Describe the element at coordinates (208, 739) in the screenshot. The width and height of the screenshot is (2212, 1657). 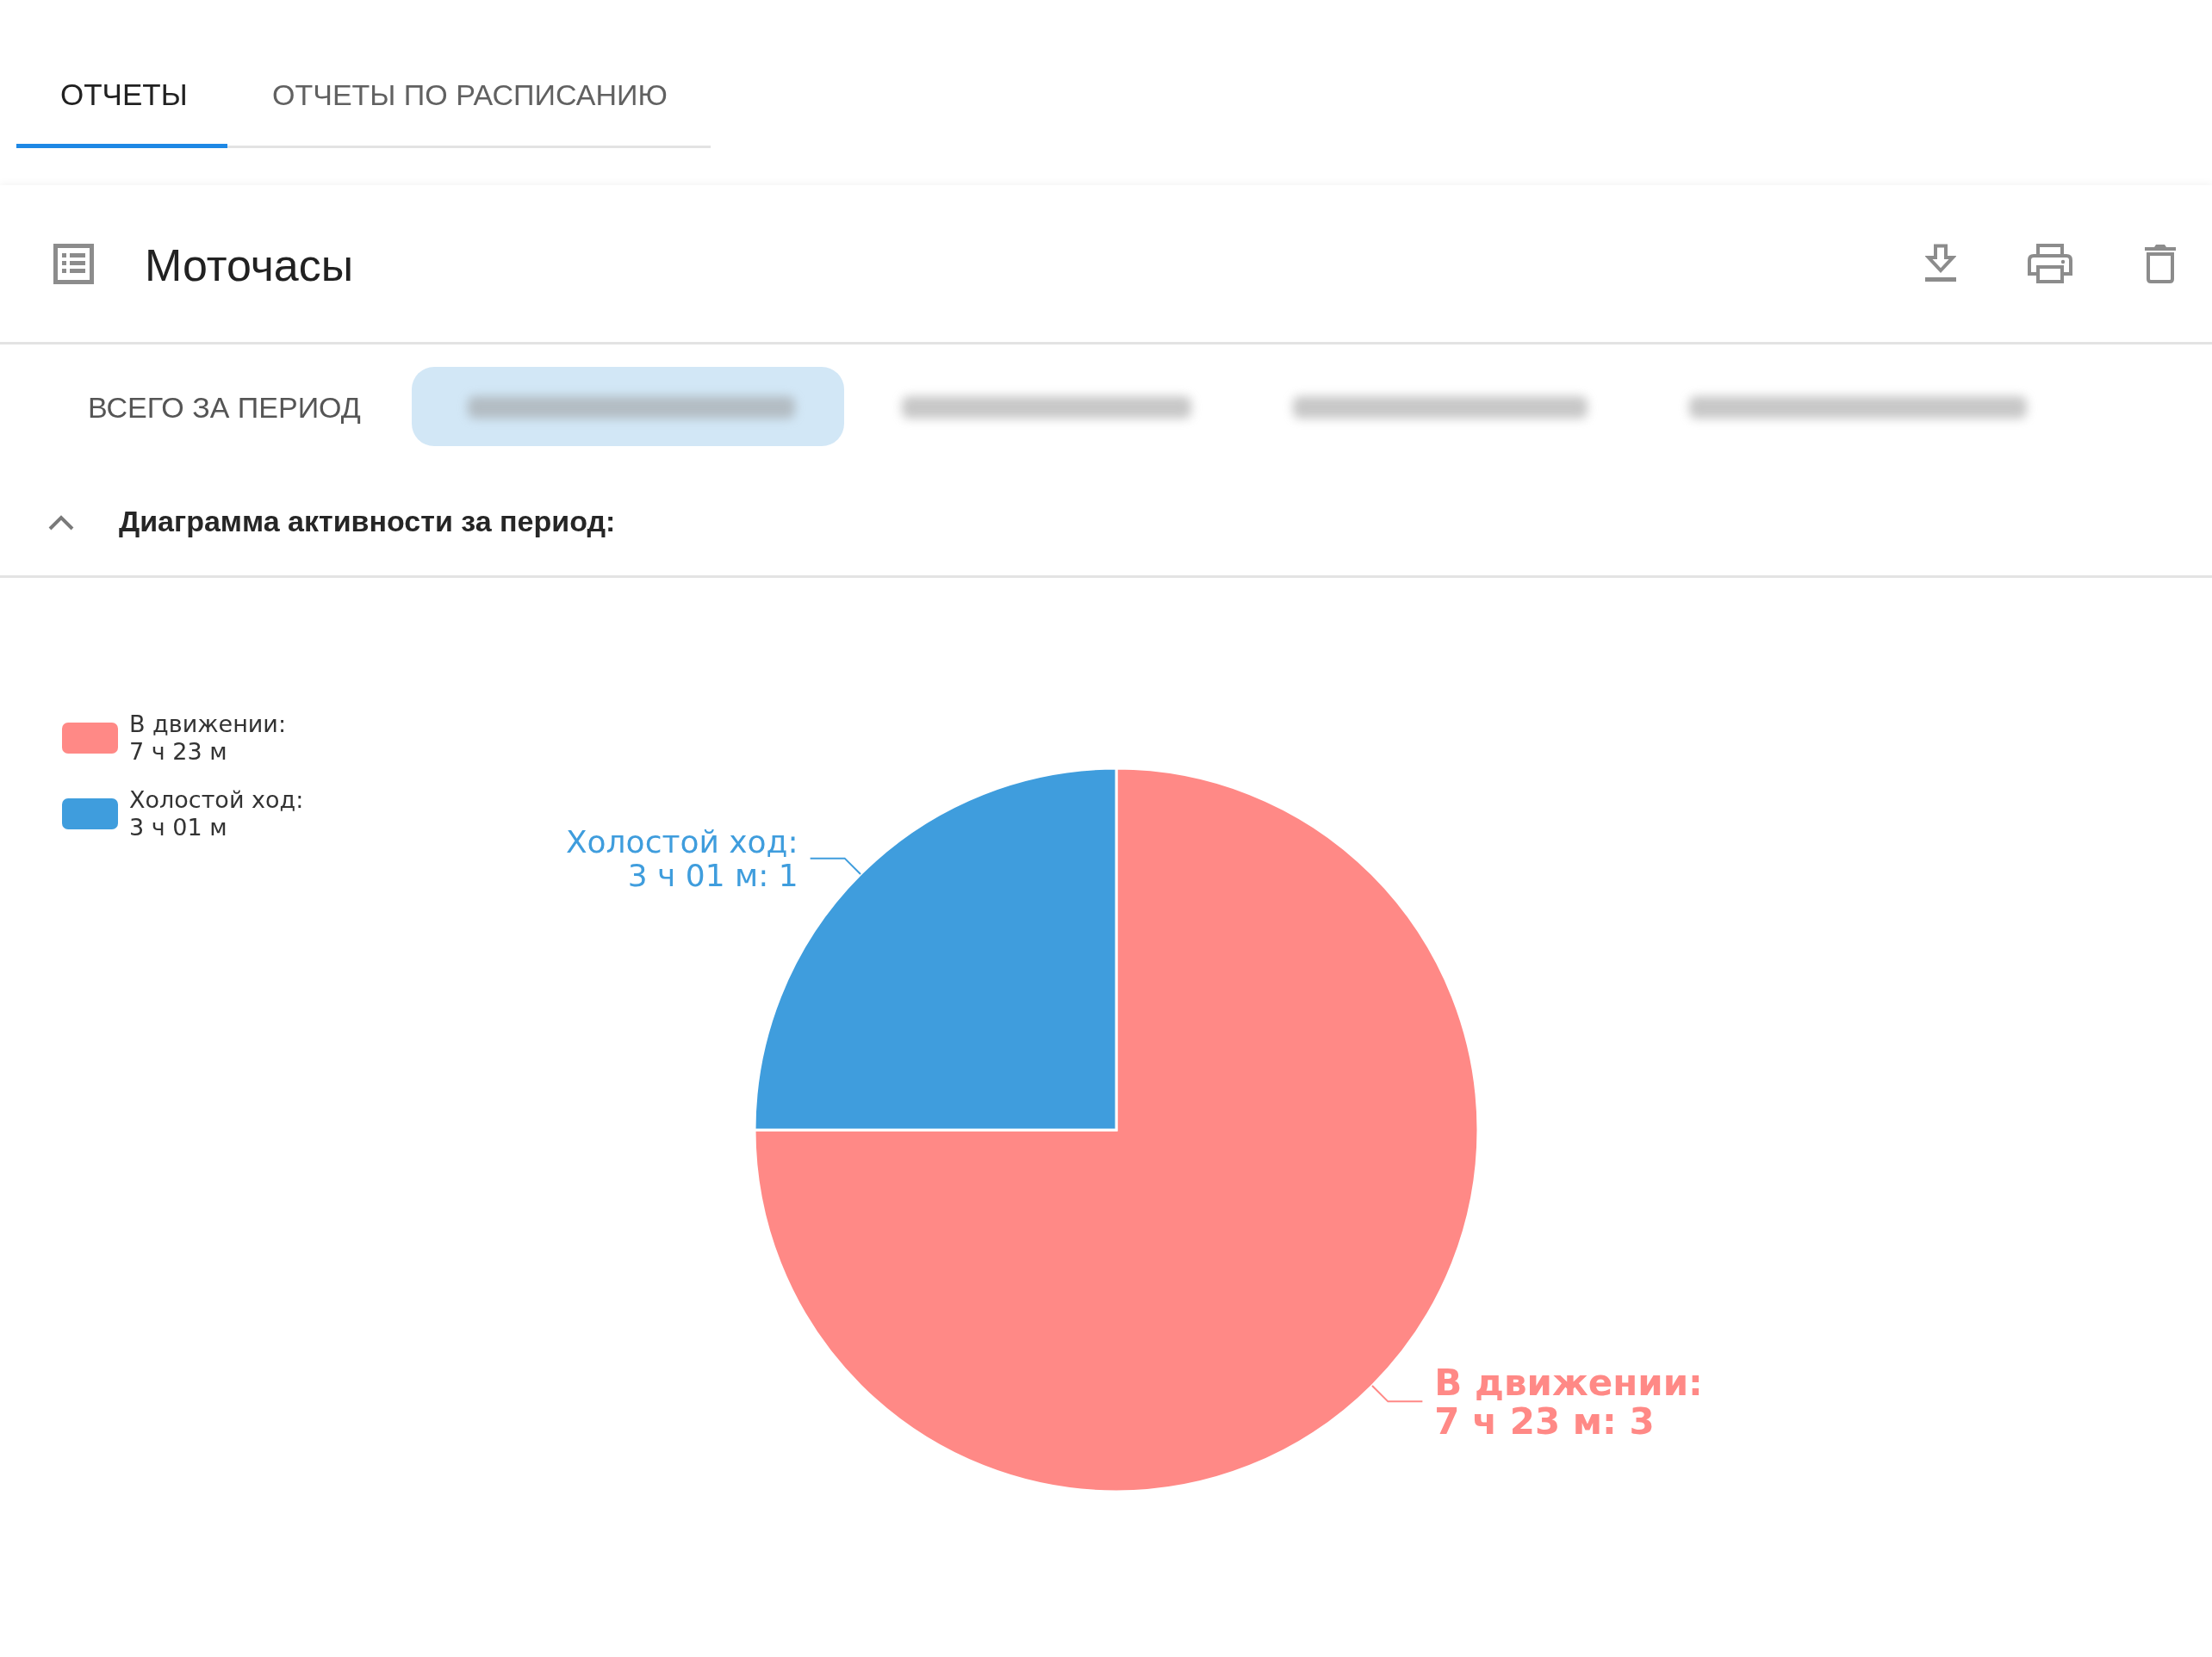
I see `legend-label: В движении: 7 ч 23 м` at that location.